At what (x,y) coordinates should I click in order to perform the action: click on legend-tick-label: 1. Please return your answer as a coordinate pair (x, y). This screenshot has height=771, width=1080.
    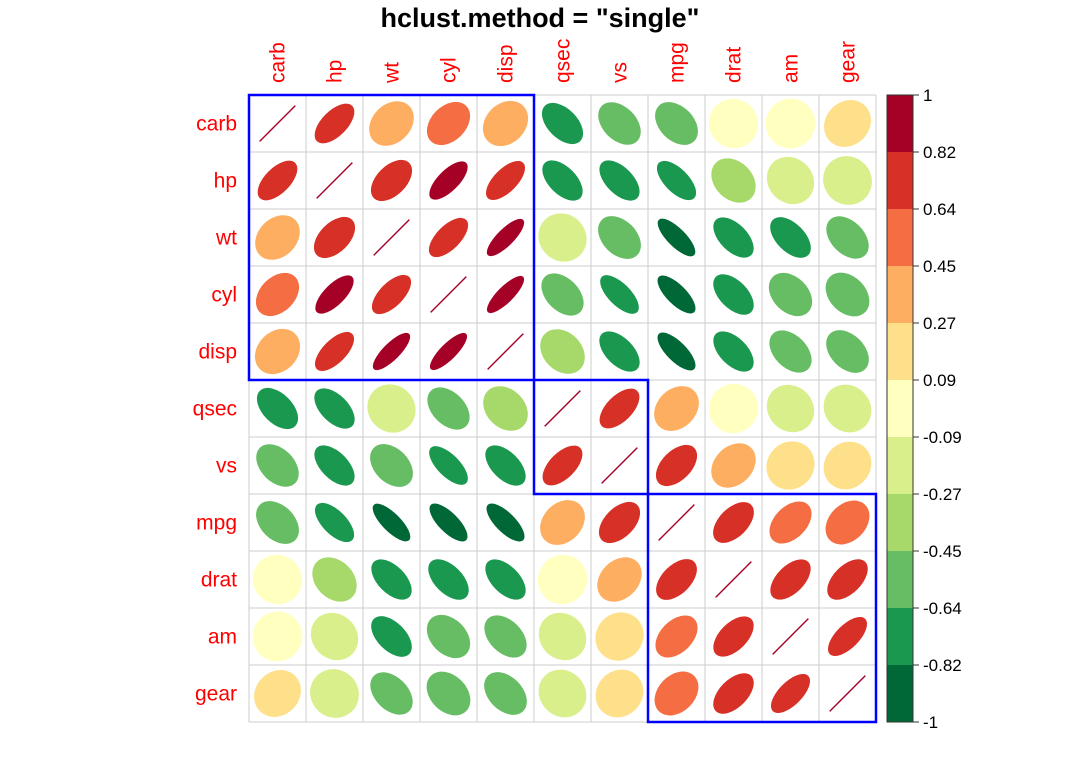
    Looking at the image, I should click on (927, 95).